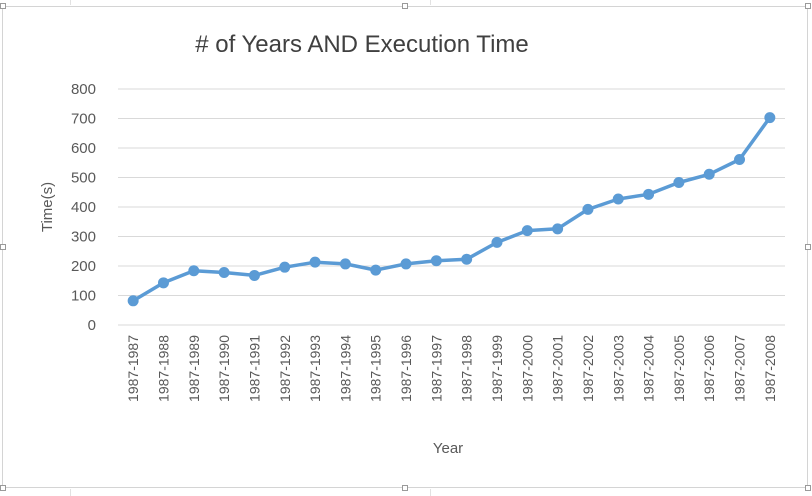 The width and height of the screenshot is (812, 496). What do you see at coordinates (405, 488) in the screenshot?
I see `resize-handle-bottom` at bounding box center [405, 488].